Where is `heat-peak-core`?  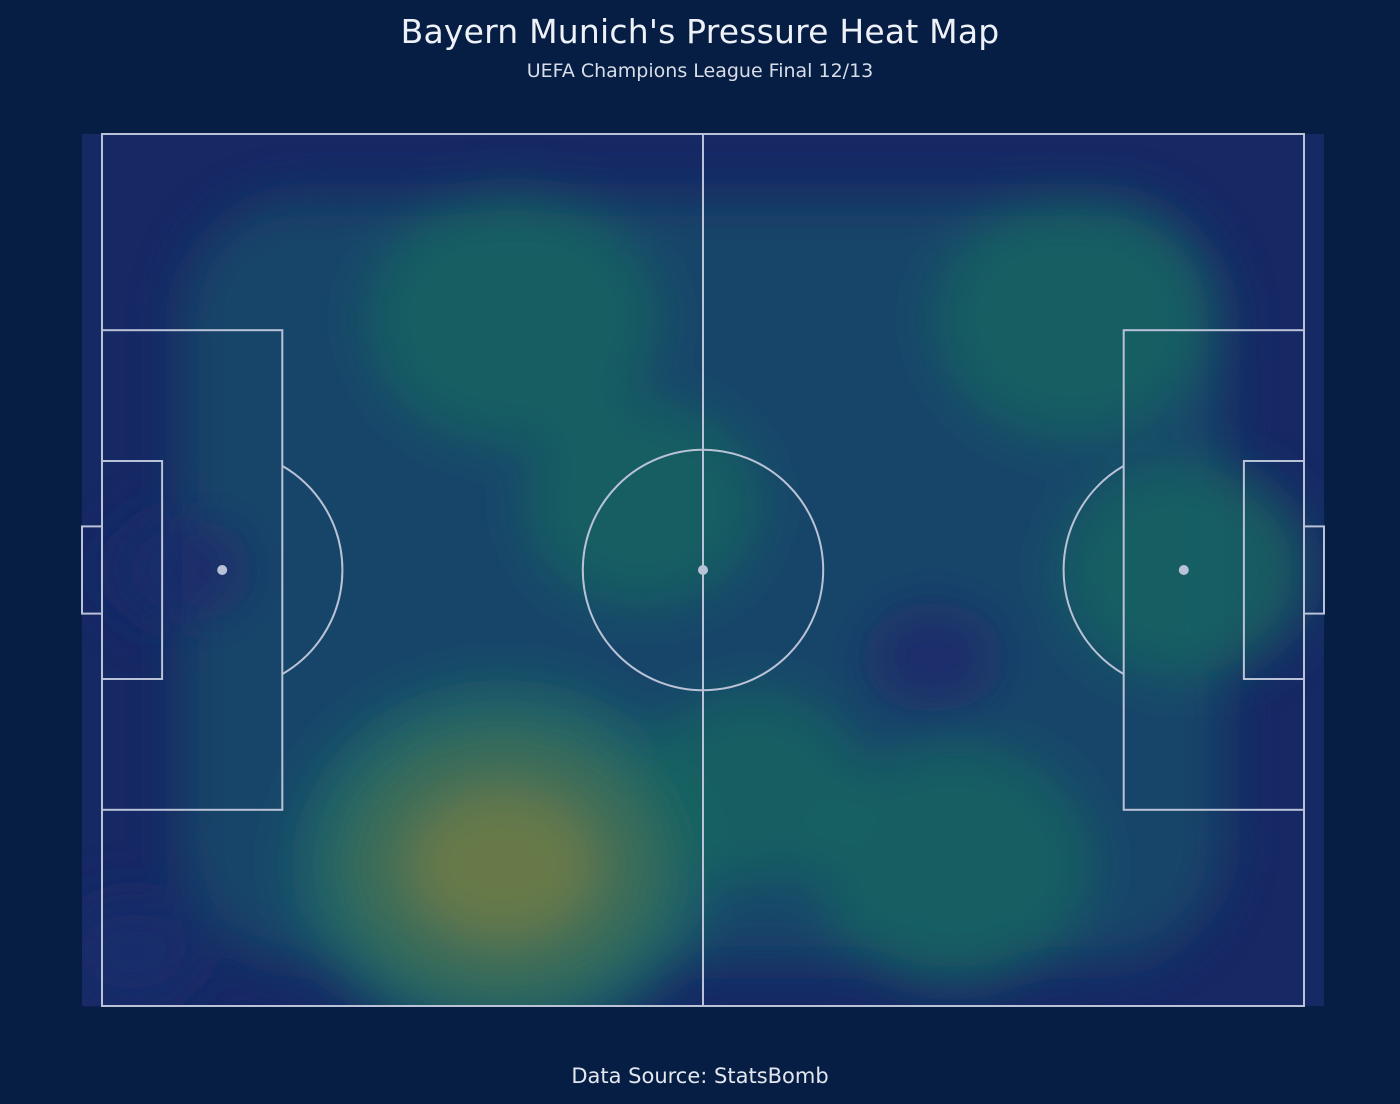
heat-peak-core is located at coordinates (502, 864).